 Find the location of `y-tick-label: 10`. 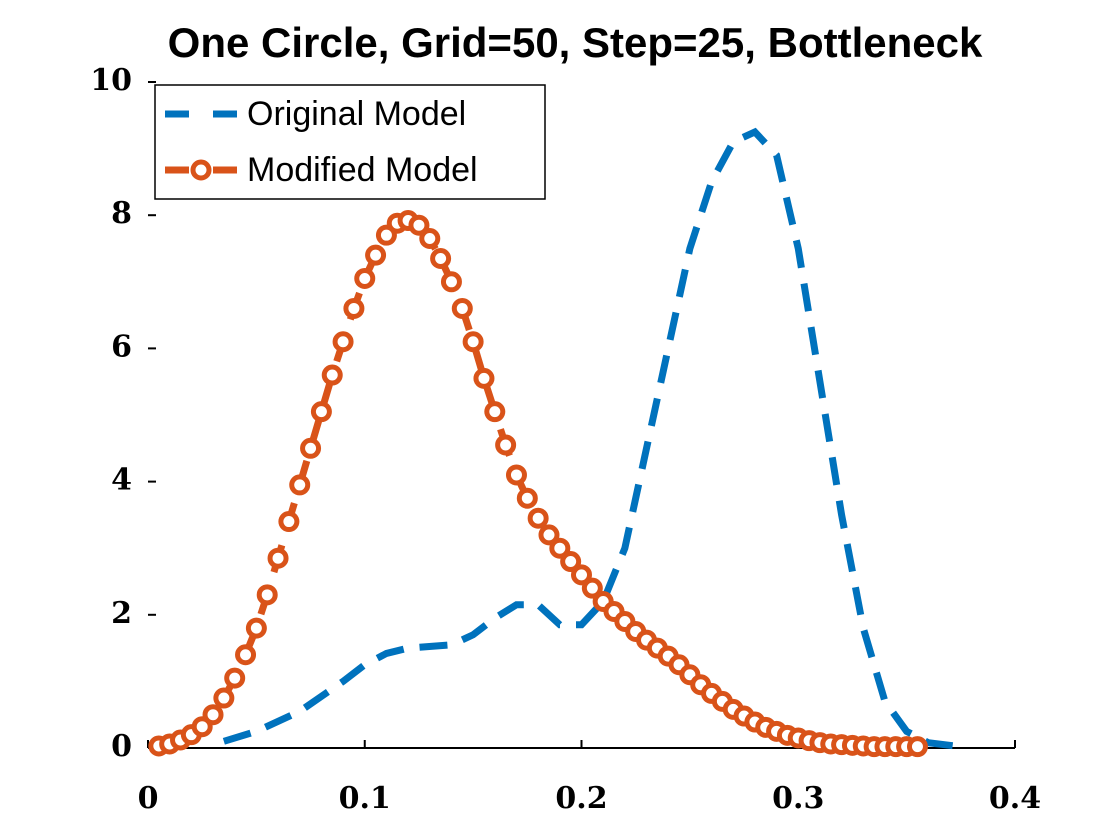

y-tick-label: 10 is located at coordinates (111, 80).